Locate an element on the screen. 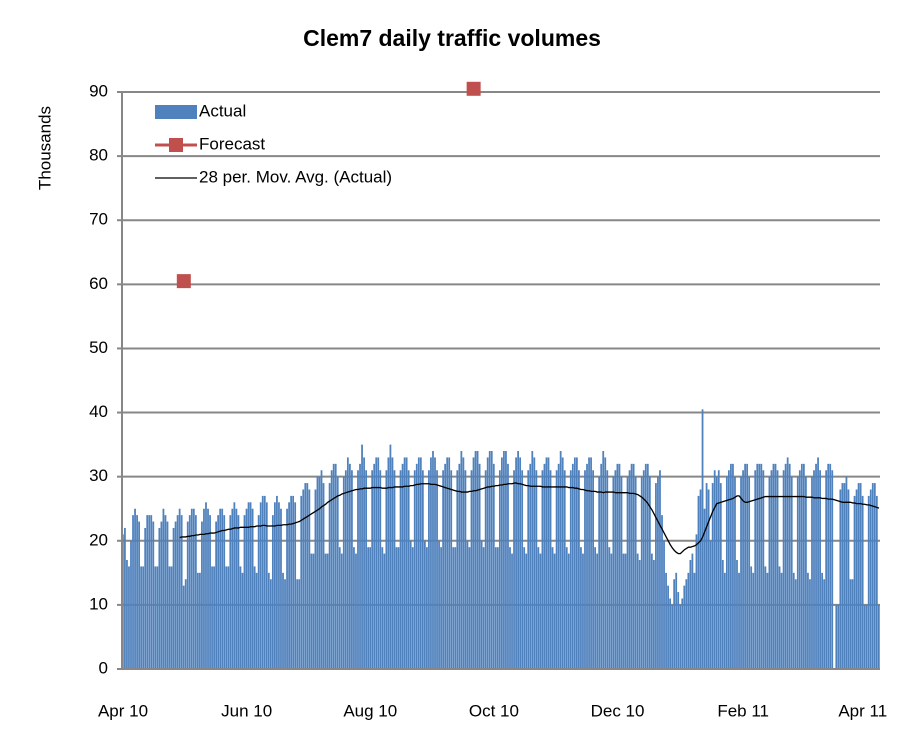  y-tick-label: 40 is located at coordinates (98, 411).